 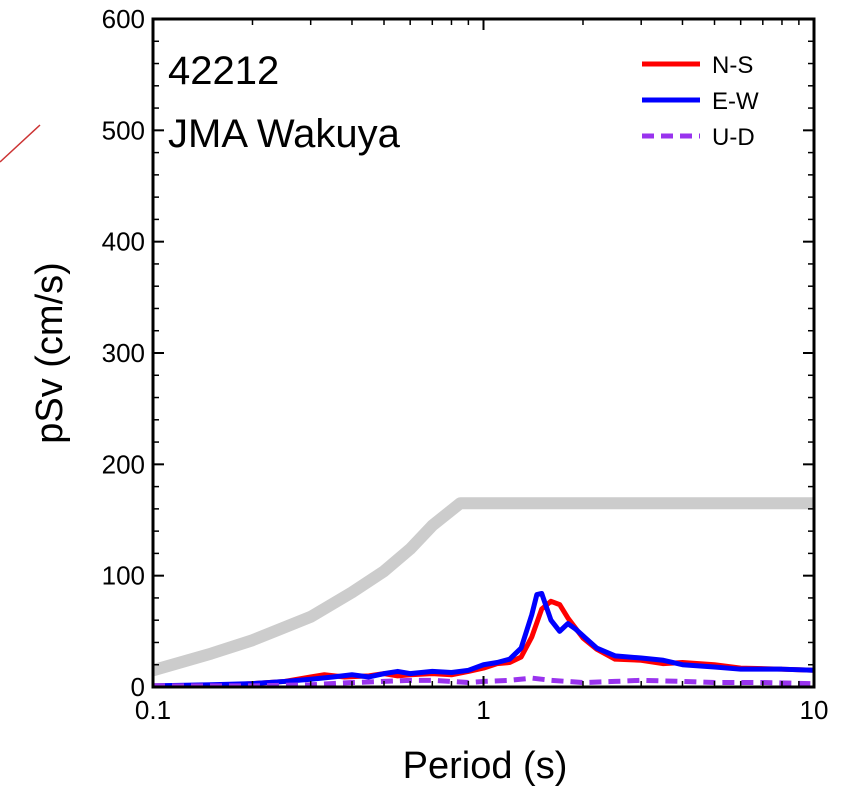 I want to click on legend-label-u-d: U-D, so click(x=733, y=137).